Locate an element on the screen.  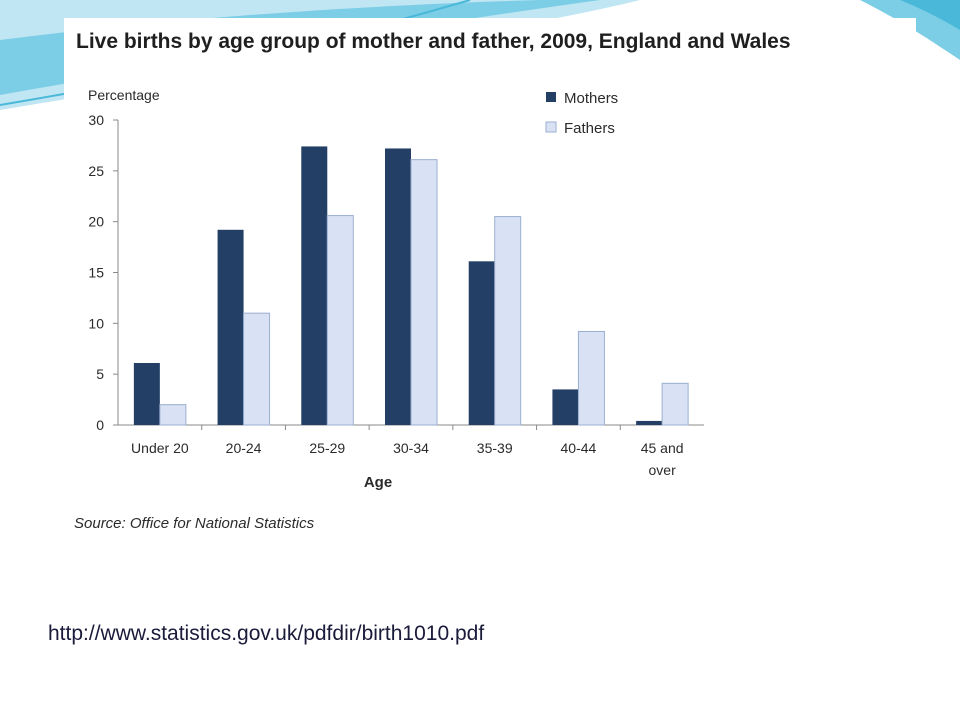
y-tick-label: 30 is located at coordinates (96, 120).